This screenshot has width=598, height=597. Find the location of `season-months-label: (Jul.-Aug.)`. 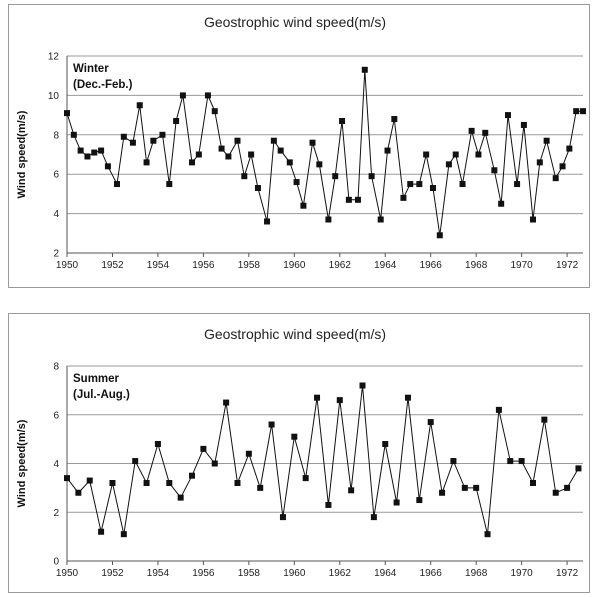

season-months-label: (Jul.-Aug.) is located at coordinates (101, 395).